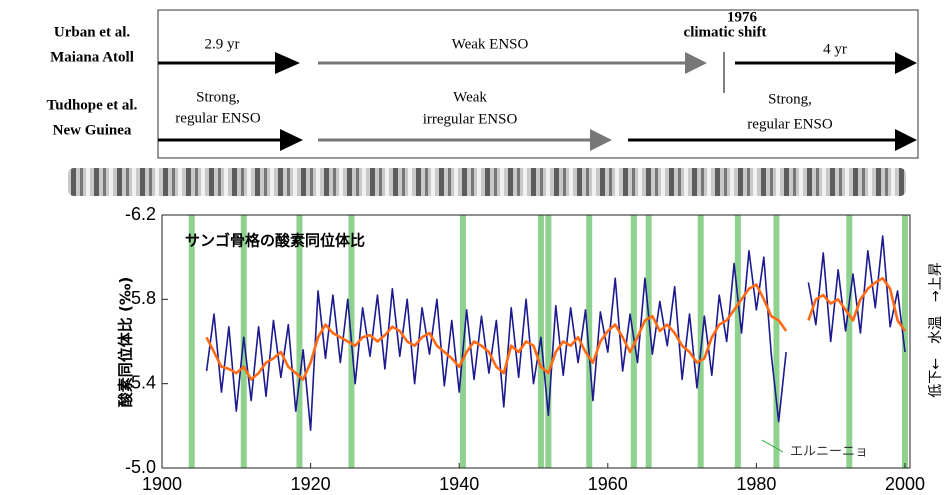 This screenshot has height=495, width=946. What do you see at coordinates (487, 182) in the screenshot?
I see `coral-image` at bounding box center [487, 182].